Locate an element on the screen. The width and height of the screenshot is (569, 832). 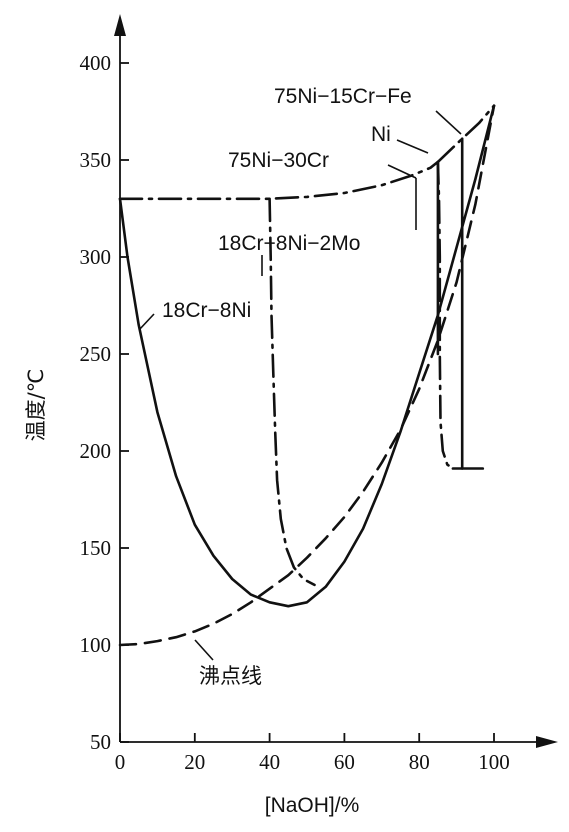
y-tick-label: 100 is located at coordinates (96, 645).